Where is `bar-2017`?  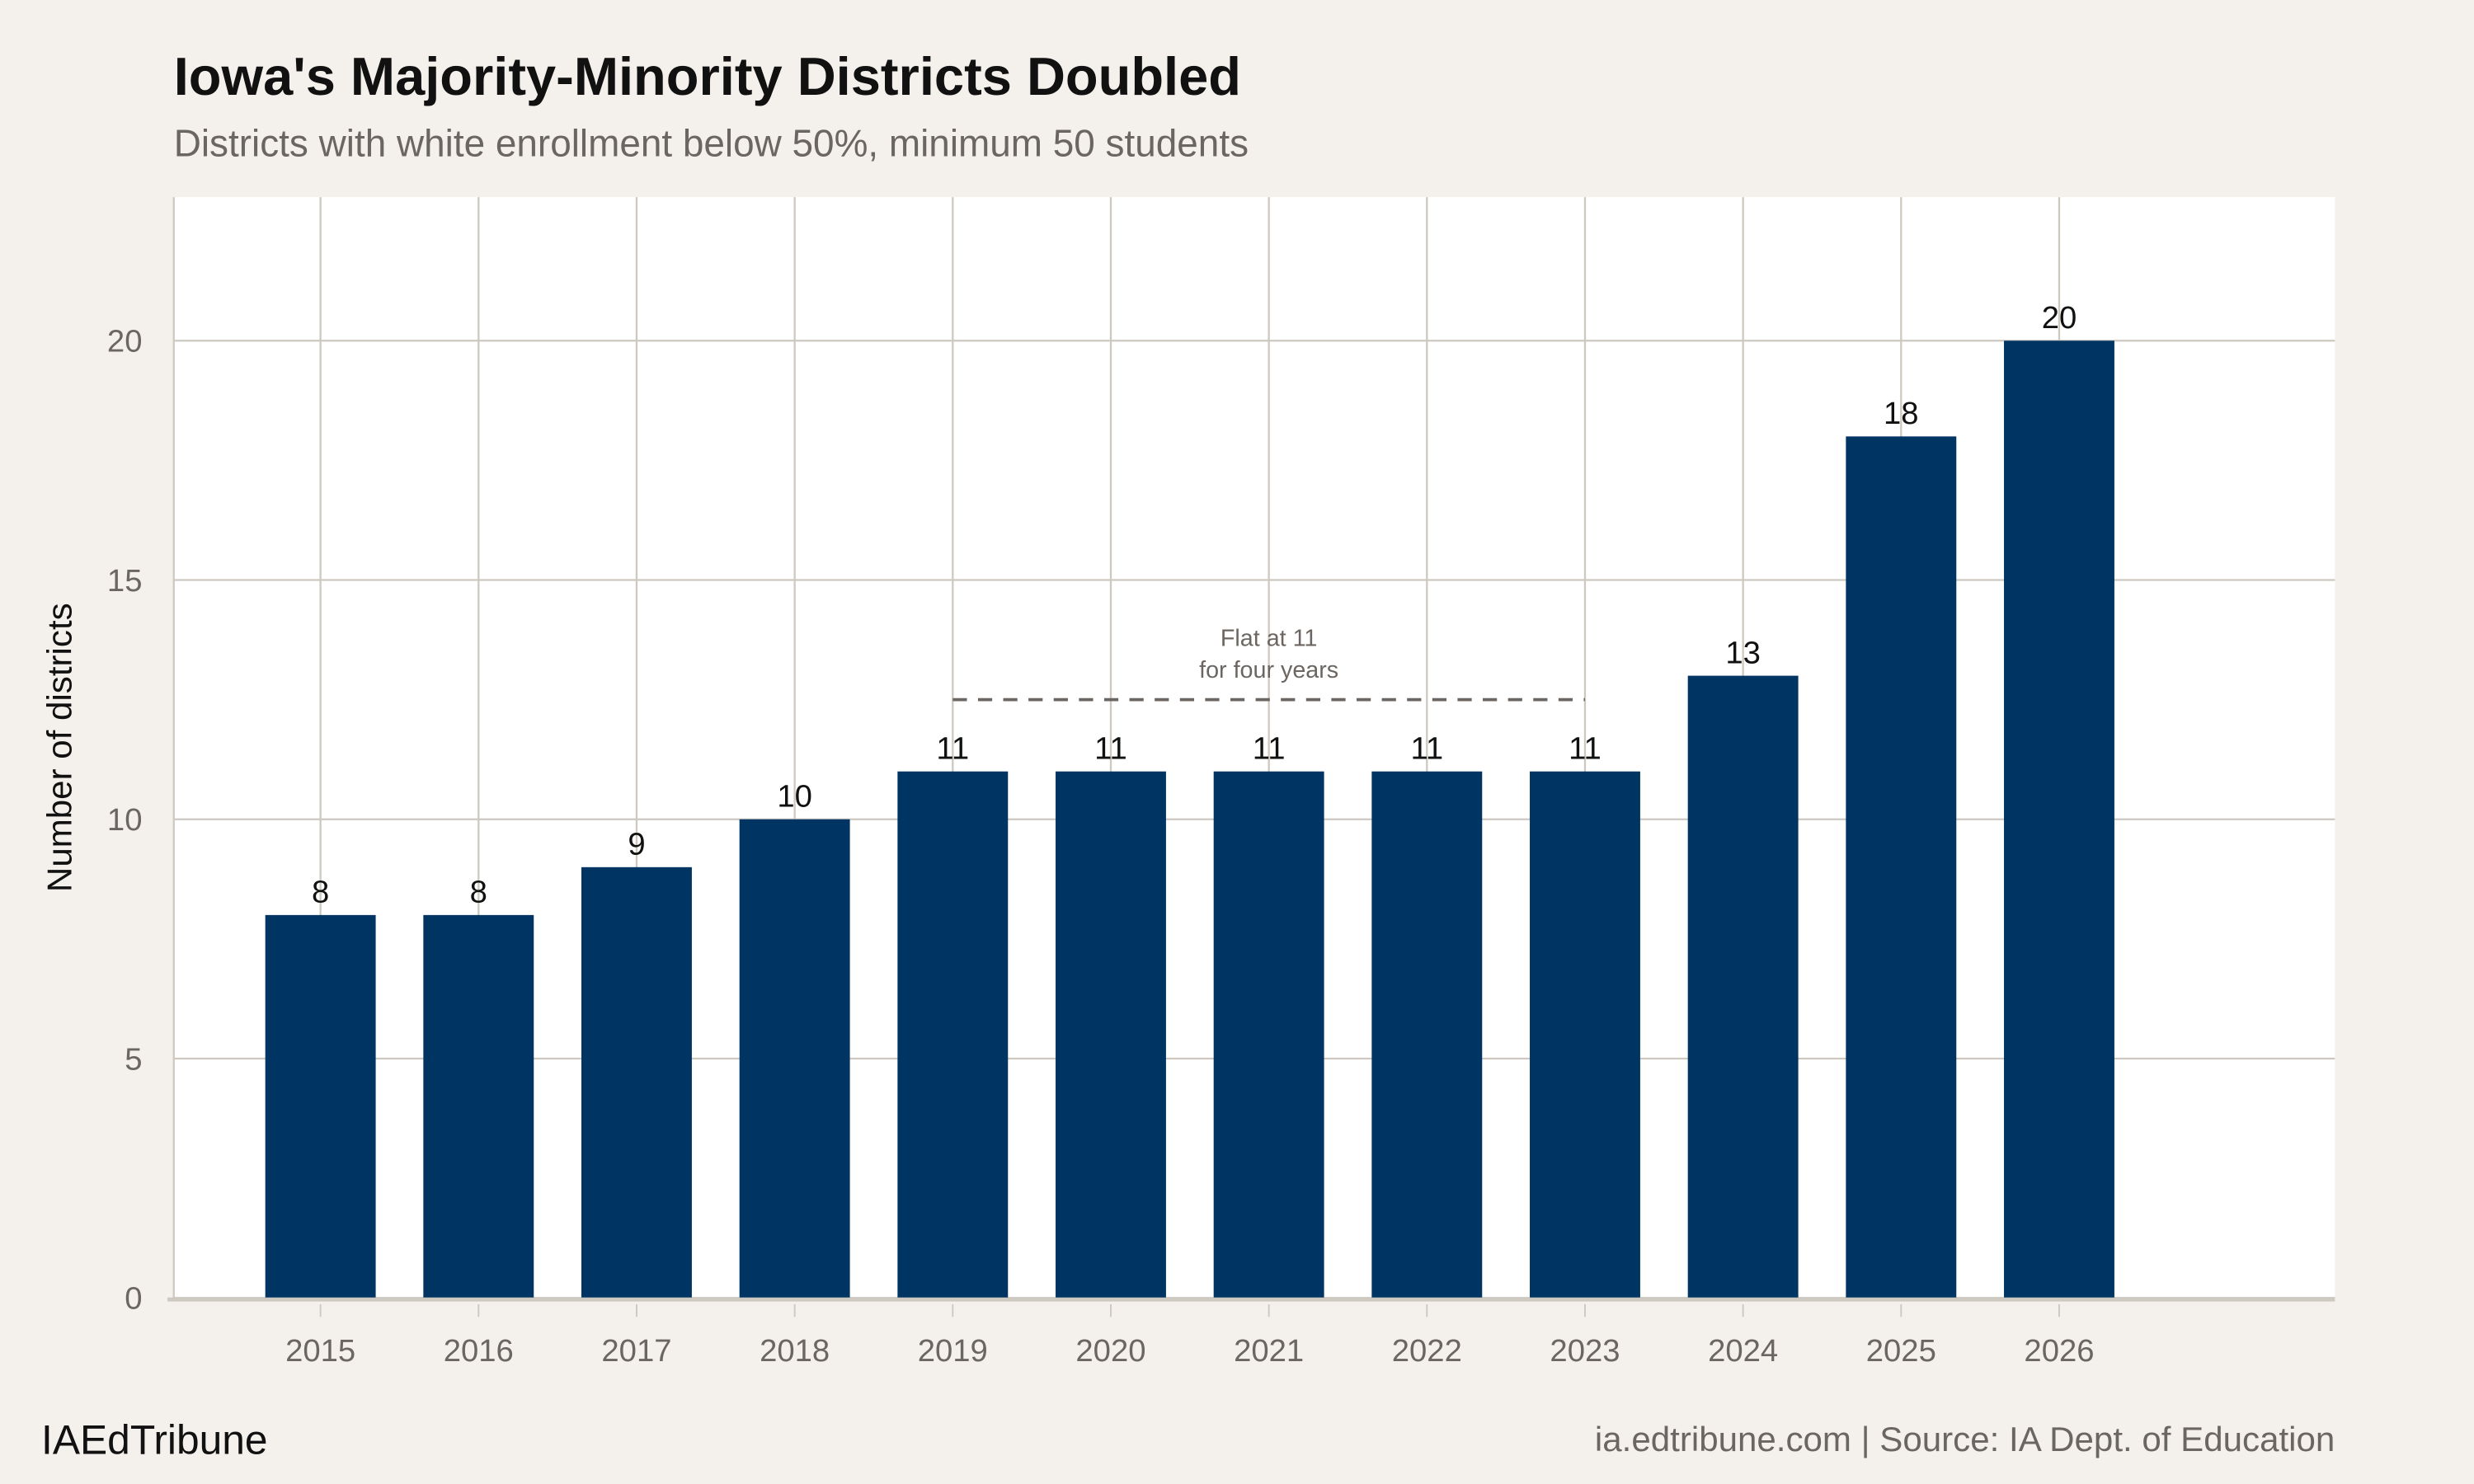 bar-2017 is located at coordinates (636, 1082).